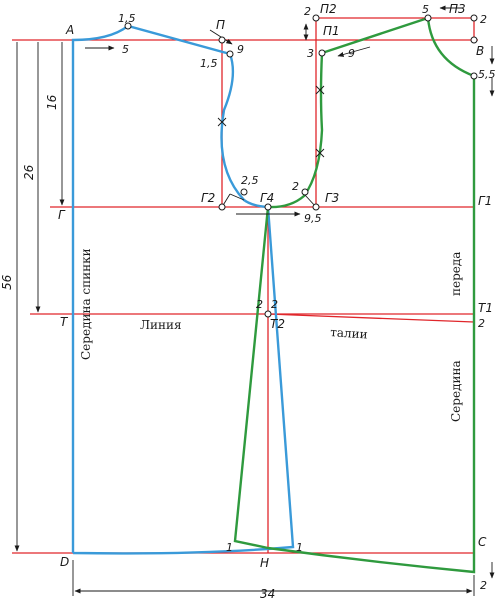  I want to click on point-P, so click(222, 40).